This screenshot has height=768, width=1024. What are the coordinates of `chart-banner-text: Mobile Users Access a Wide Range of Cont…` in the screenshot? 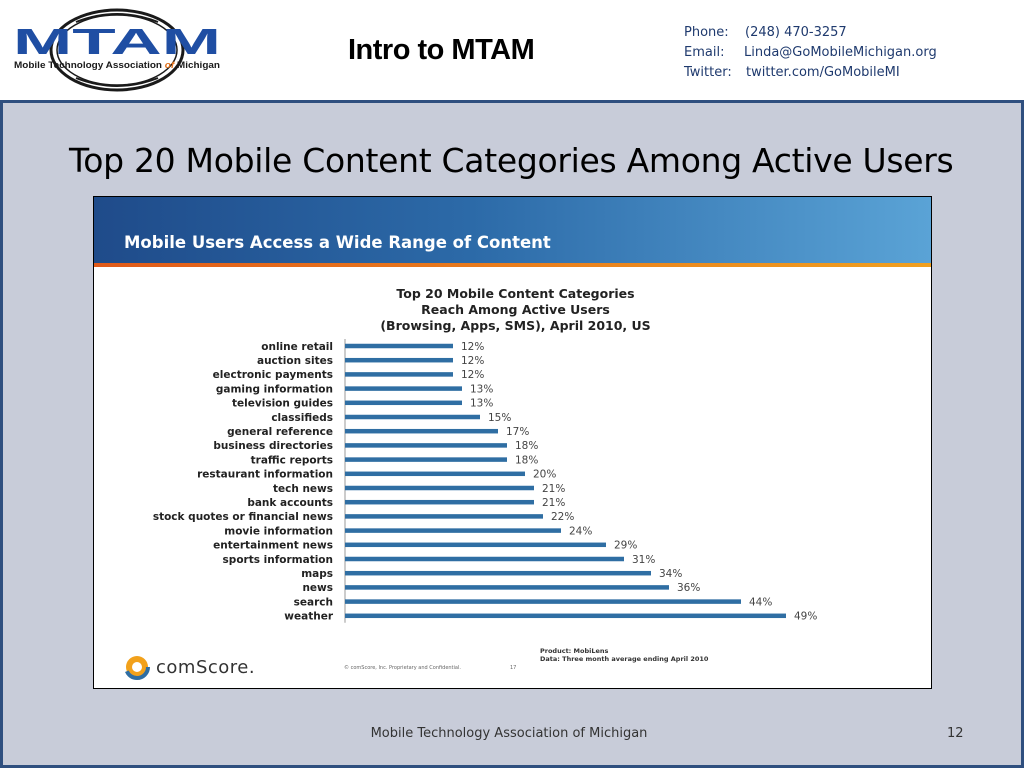 It's located at (337, 242).